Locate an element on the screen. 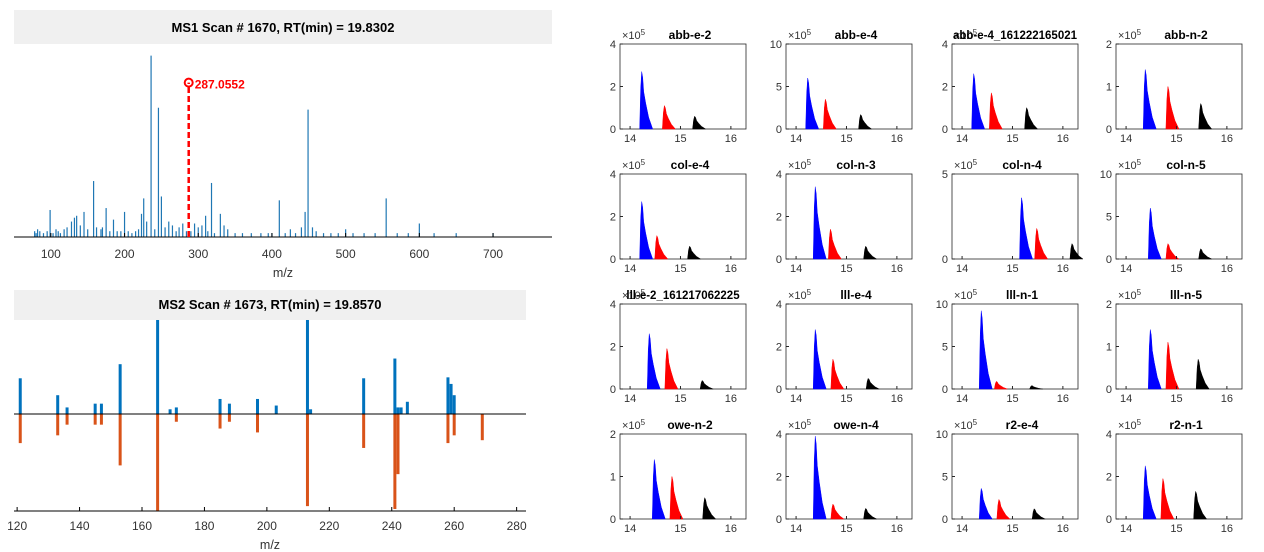  ms2-x-tick-label: 200 is located at coordinates (267, 526).